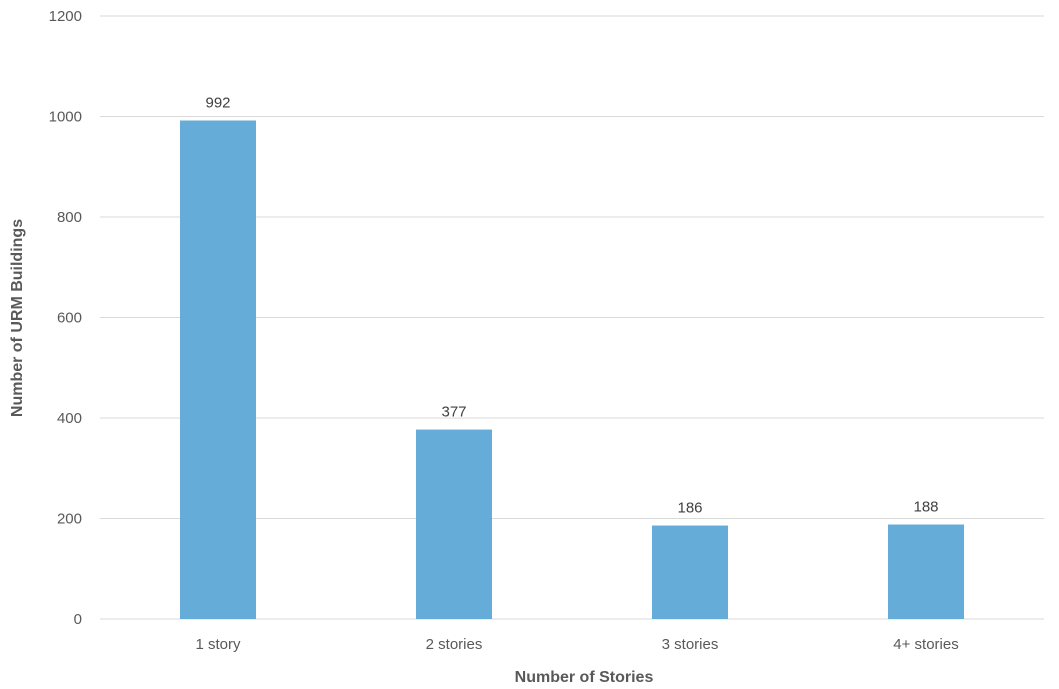  Describe the element at coordinates (925, 644) in the screenshot. I see `x-tick-label: 4+ stories` at that location.